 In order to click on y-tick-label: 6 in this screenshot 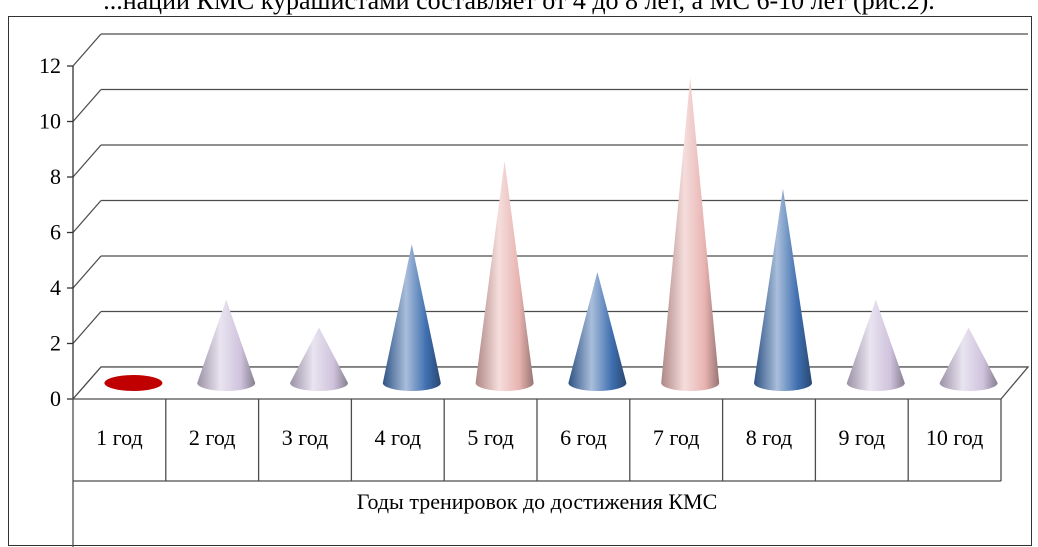, I will do `click(55, 232)`.